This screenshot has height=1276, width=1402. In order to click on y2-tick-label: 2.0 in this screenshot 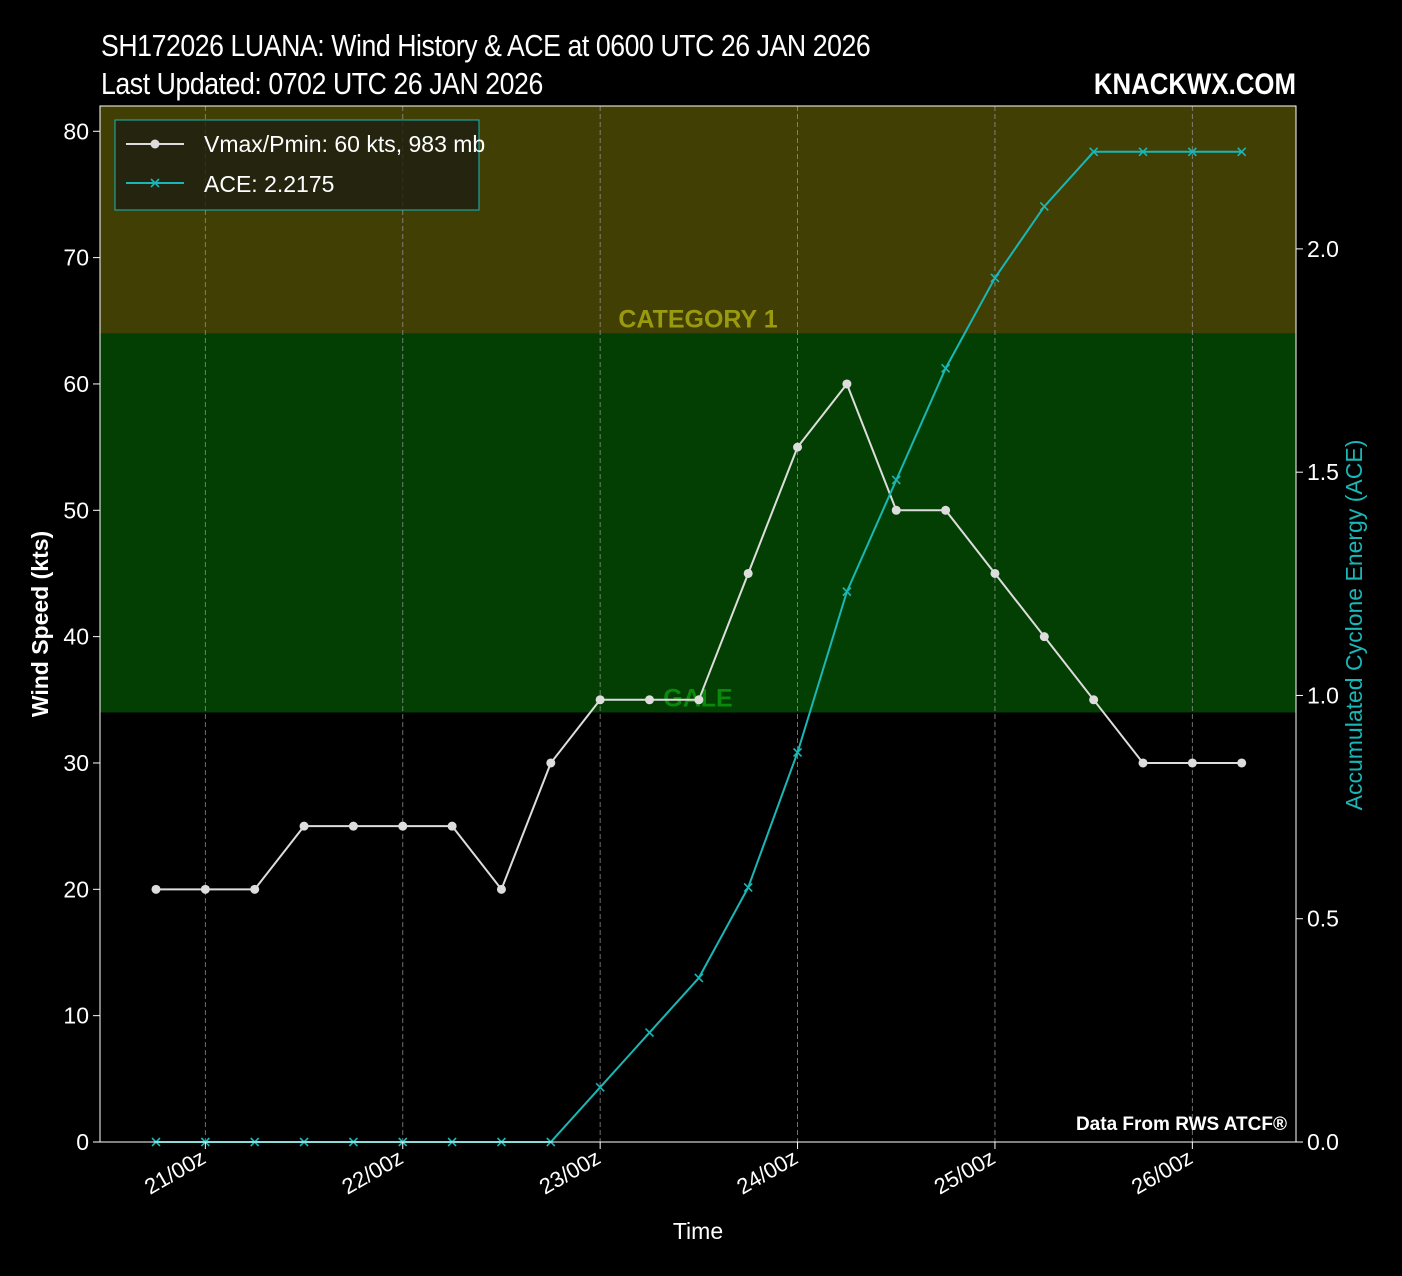, I will do `click(1323, 249)`.